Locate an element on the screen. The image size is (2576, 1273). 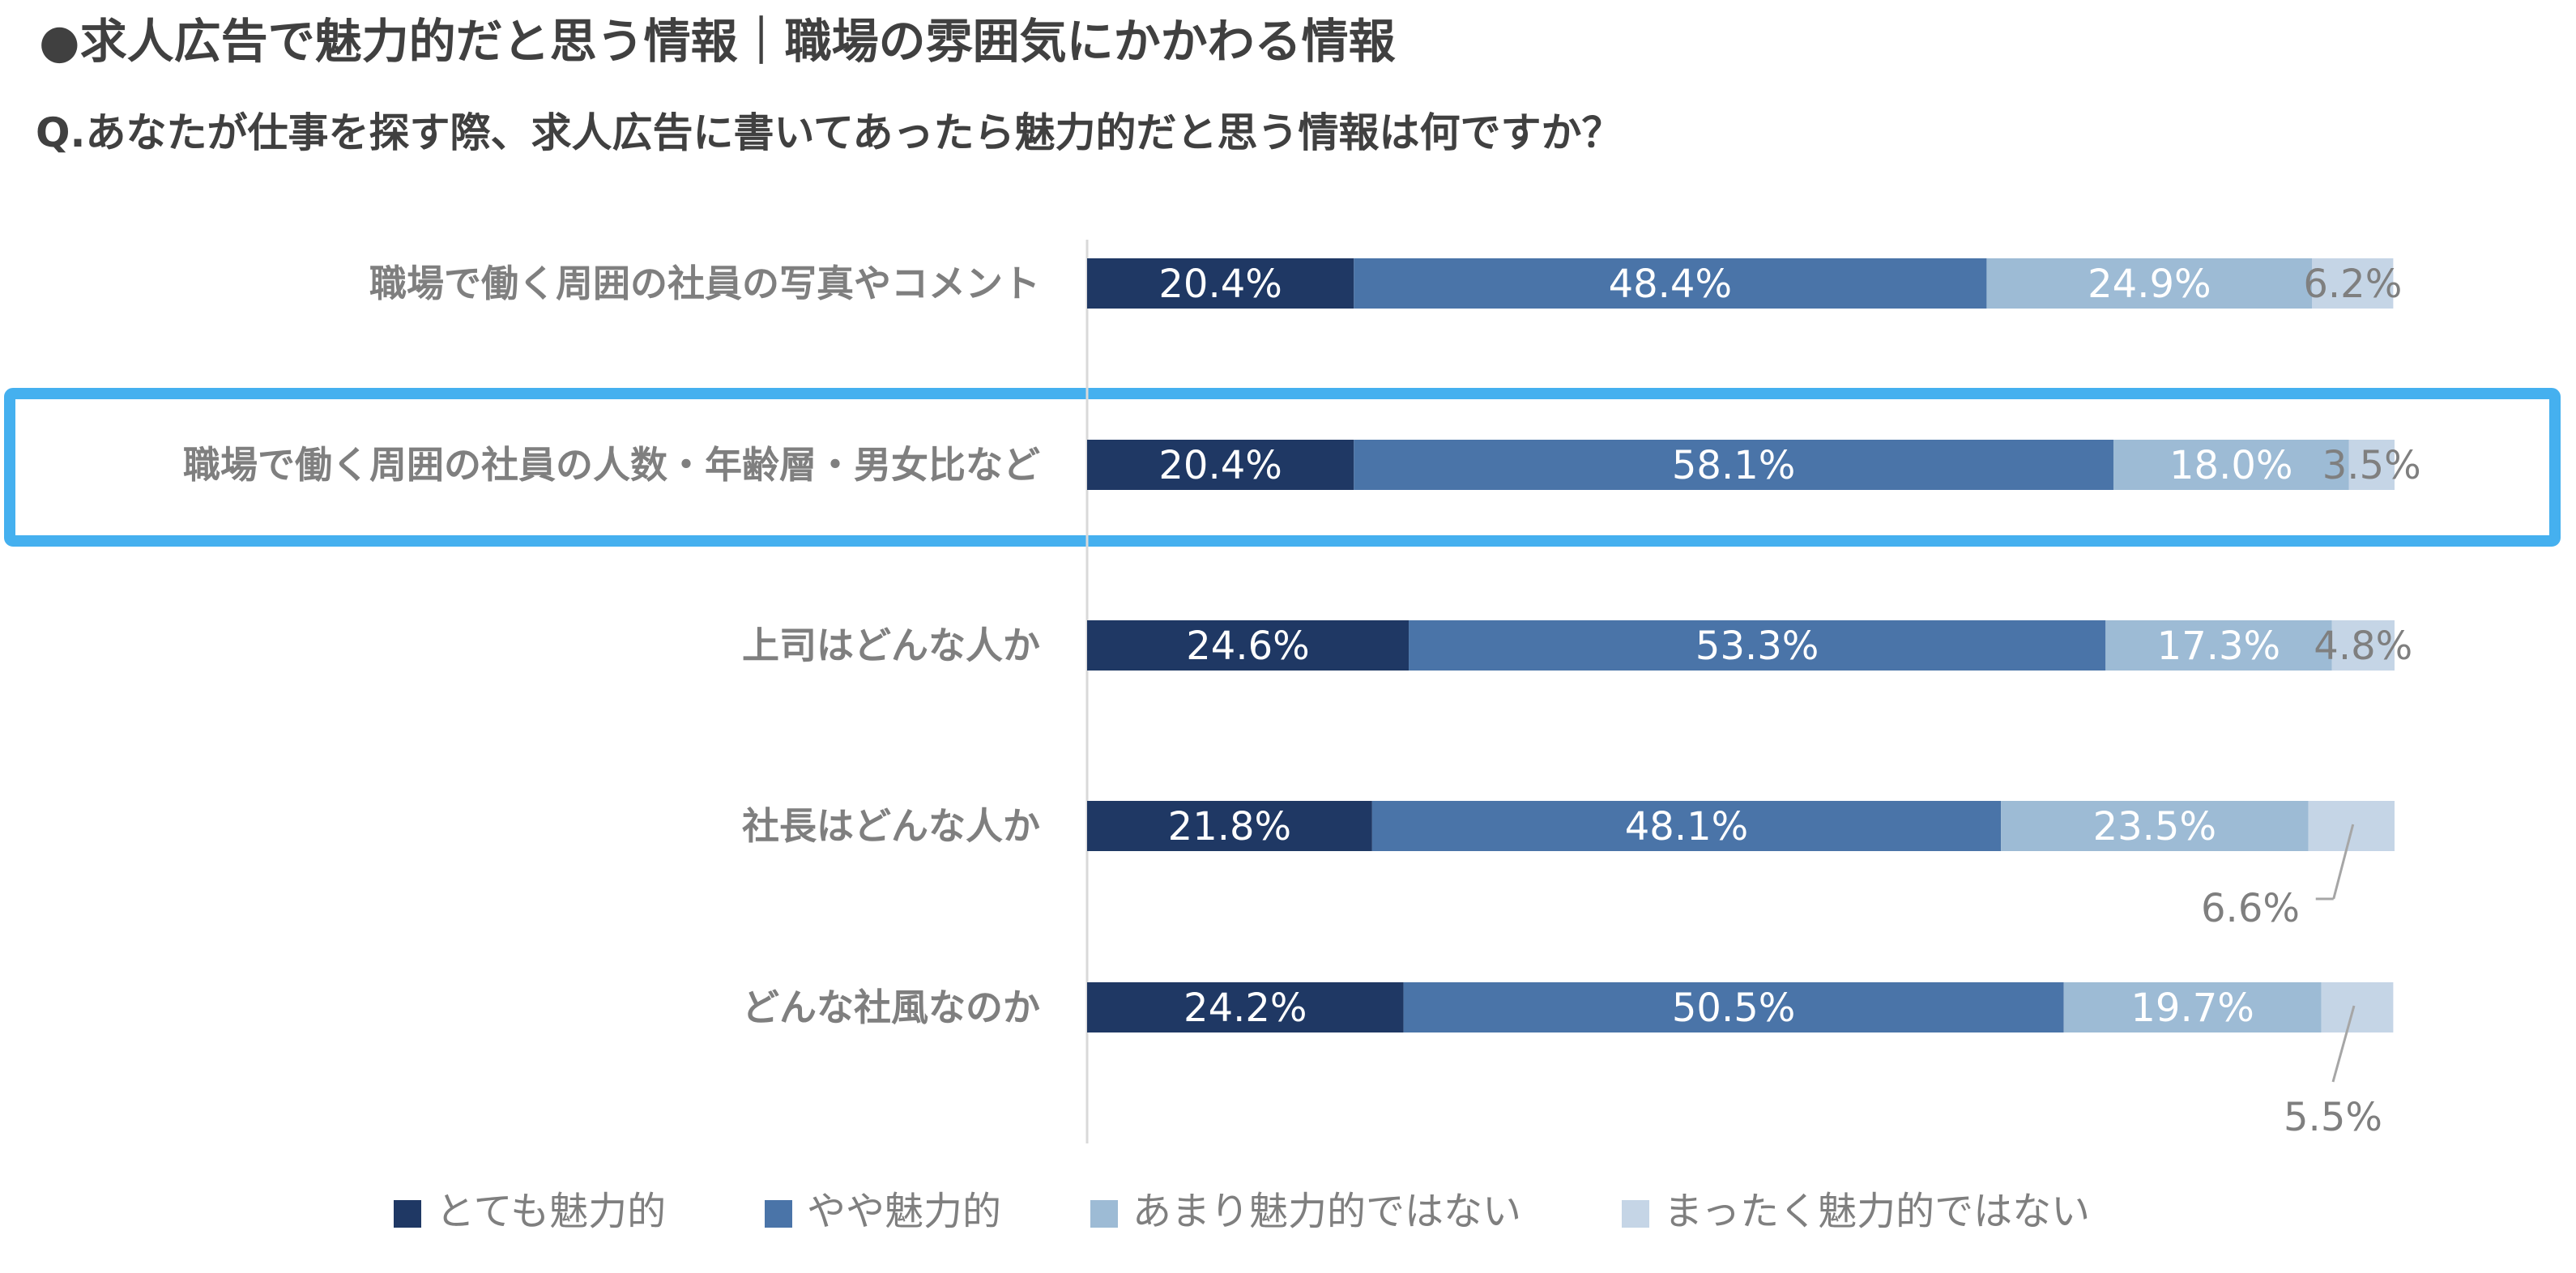
data-label: 23.5% is located at coordinates (2155, 826).